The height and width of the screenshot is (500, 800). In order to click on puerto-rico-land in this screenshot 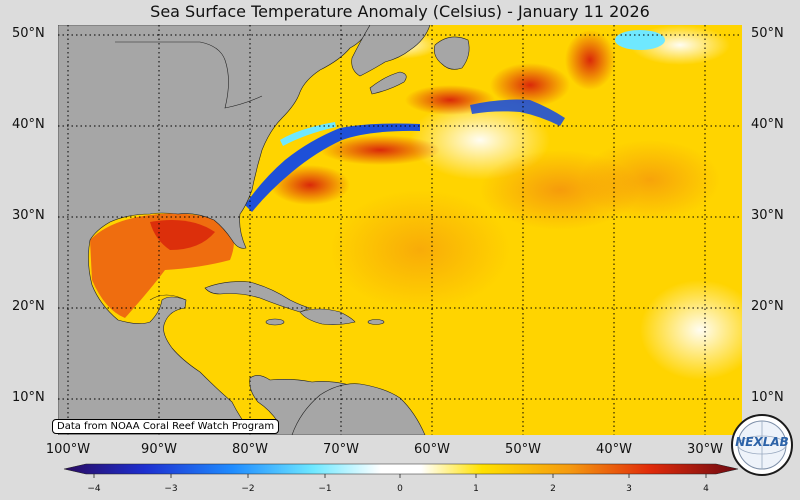, I will do `click(376, 322)`.